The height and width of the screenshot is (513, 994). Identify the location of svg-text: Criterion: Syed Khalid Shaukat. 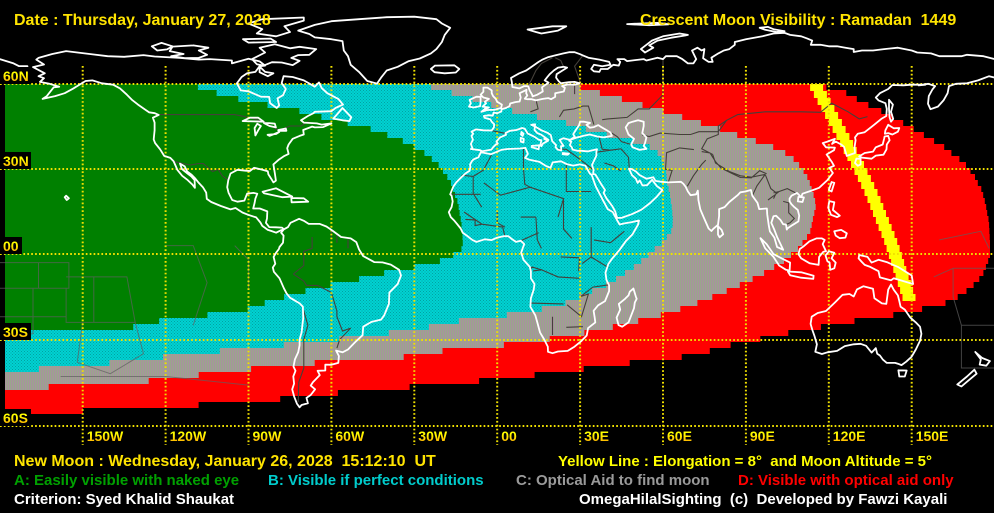
(124, 499).